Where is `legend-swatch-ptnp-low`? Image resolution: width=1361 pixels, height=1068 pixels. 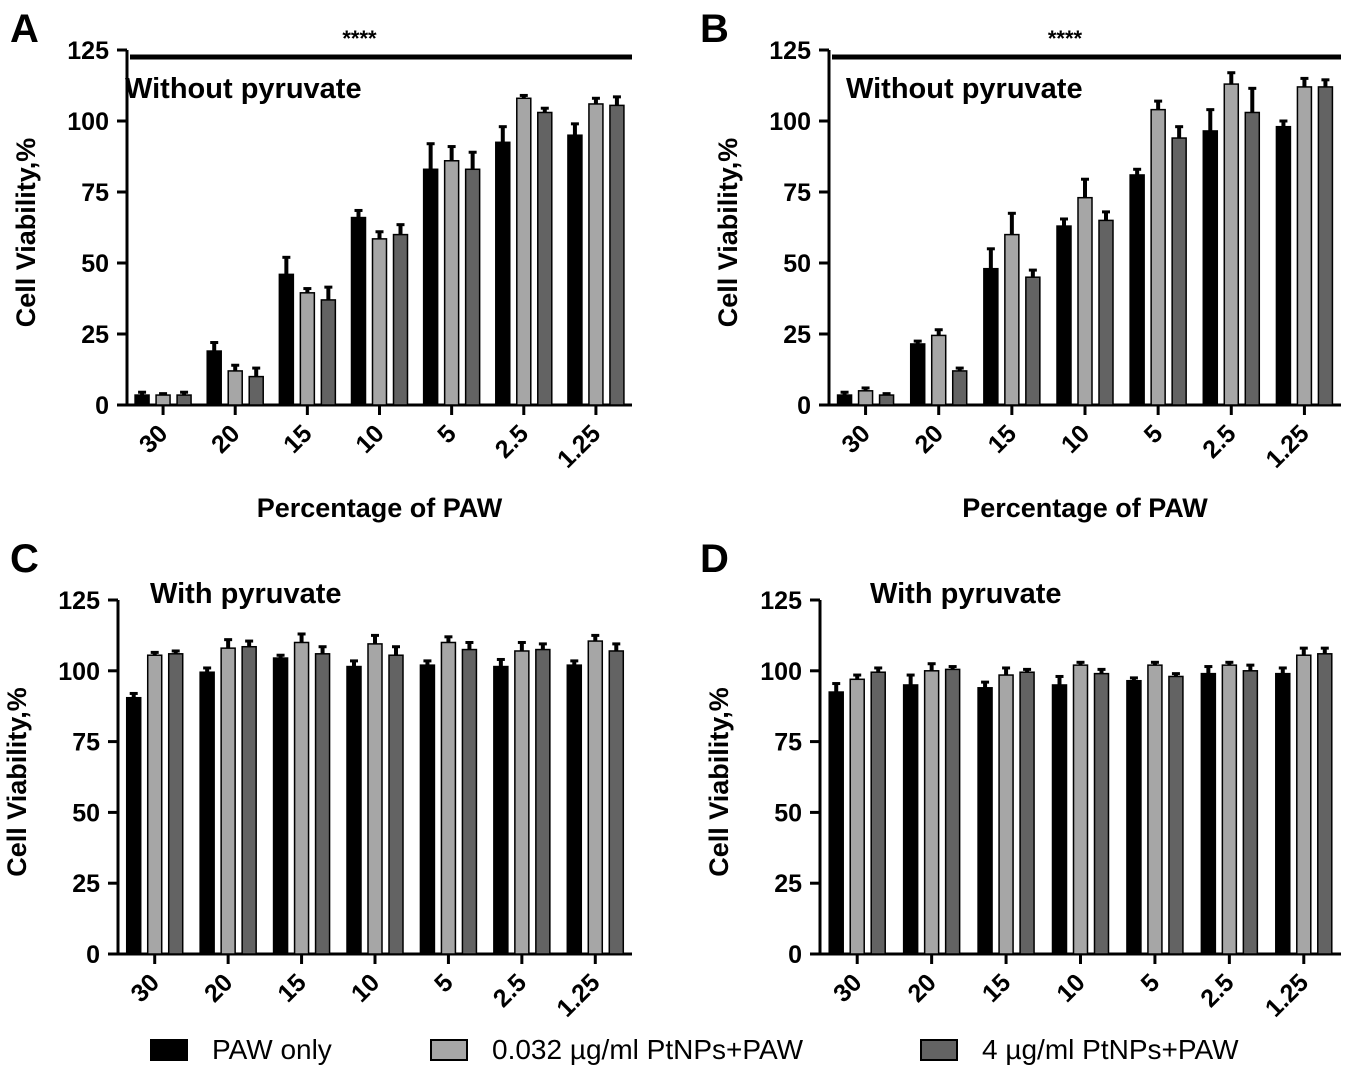
legend-swatch-ptnp-low is located at coordinates (449, 1050).